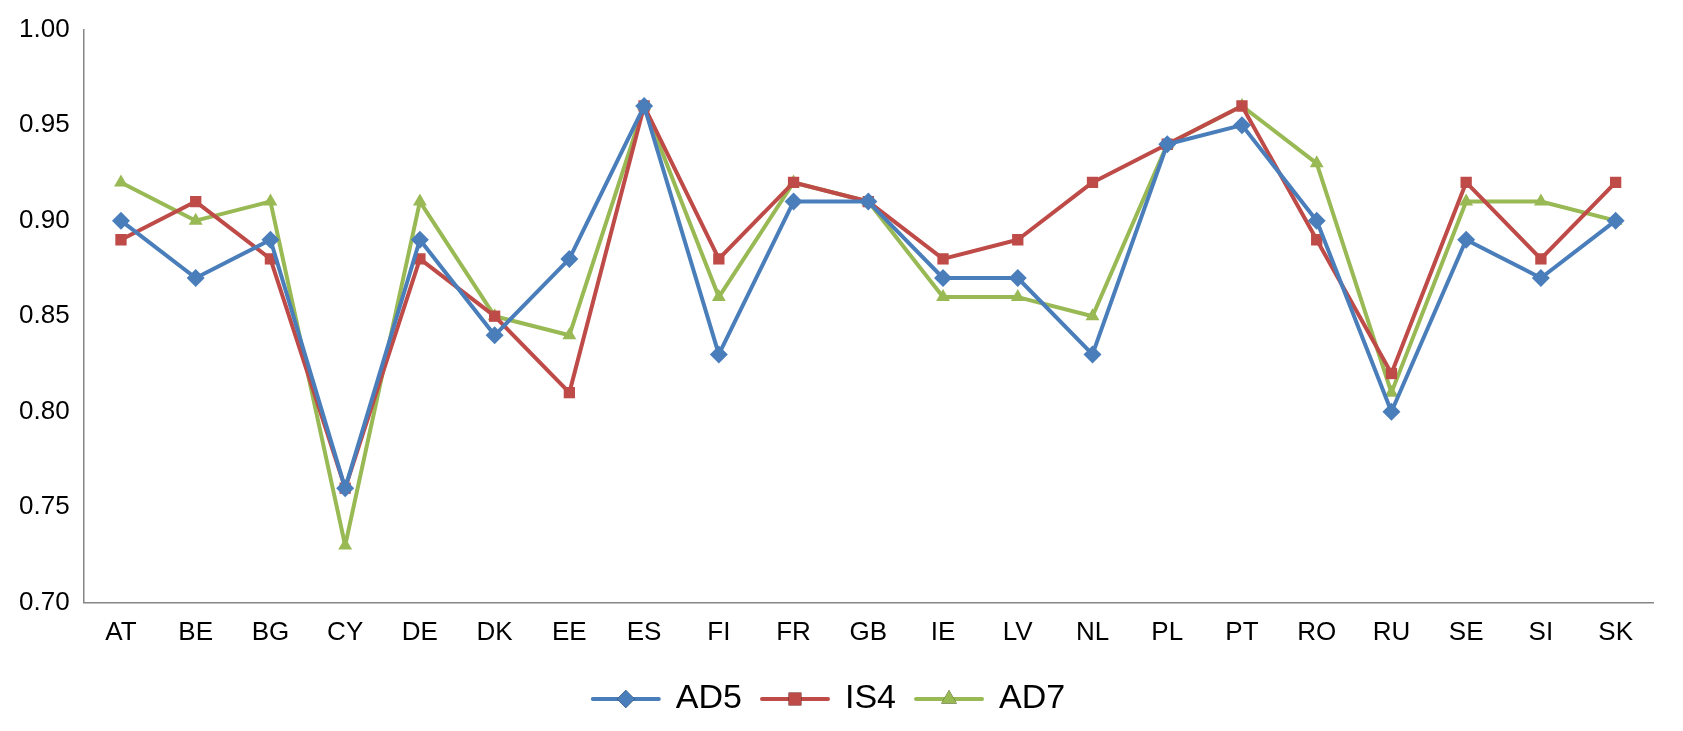 This screenshot has height=731, width=1683. I want to click on legend-label: IS4, so click(870, 696).